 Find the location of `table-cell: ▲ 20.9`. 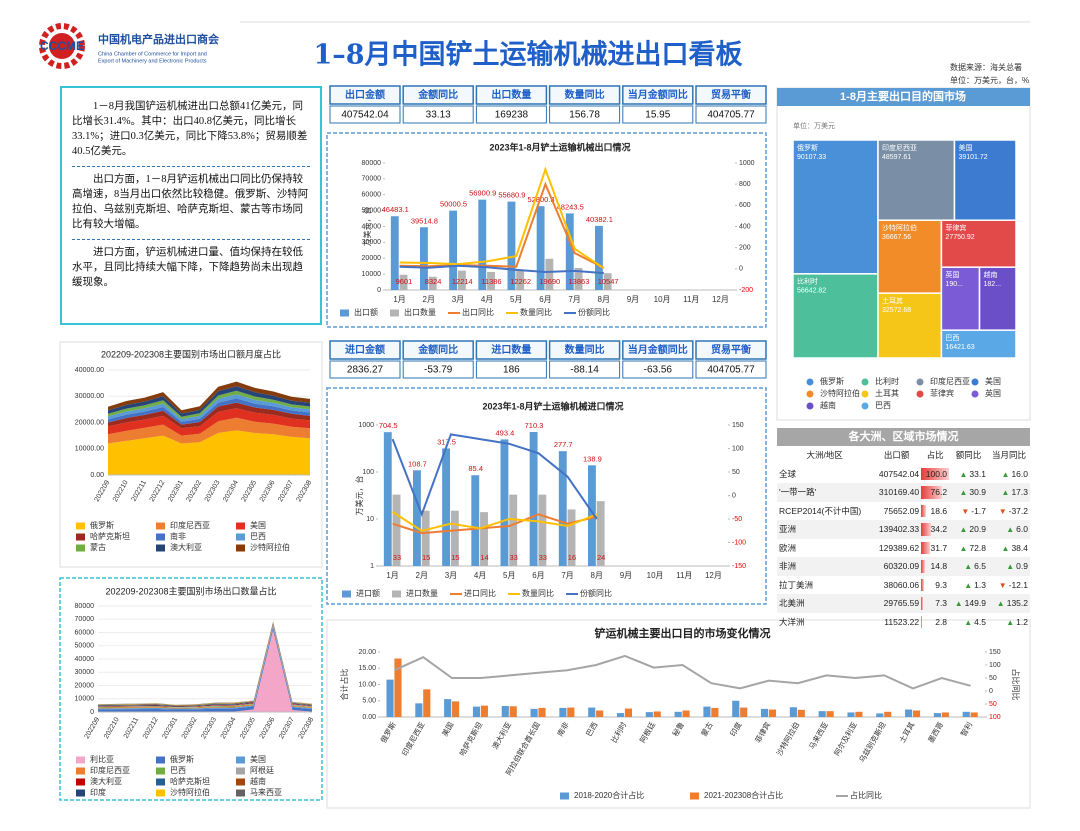

table-cell: ▲ 20.9 is located at coordinates (968, 529).